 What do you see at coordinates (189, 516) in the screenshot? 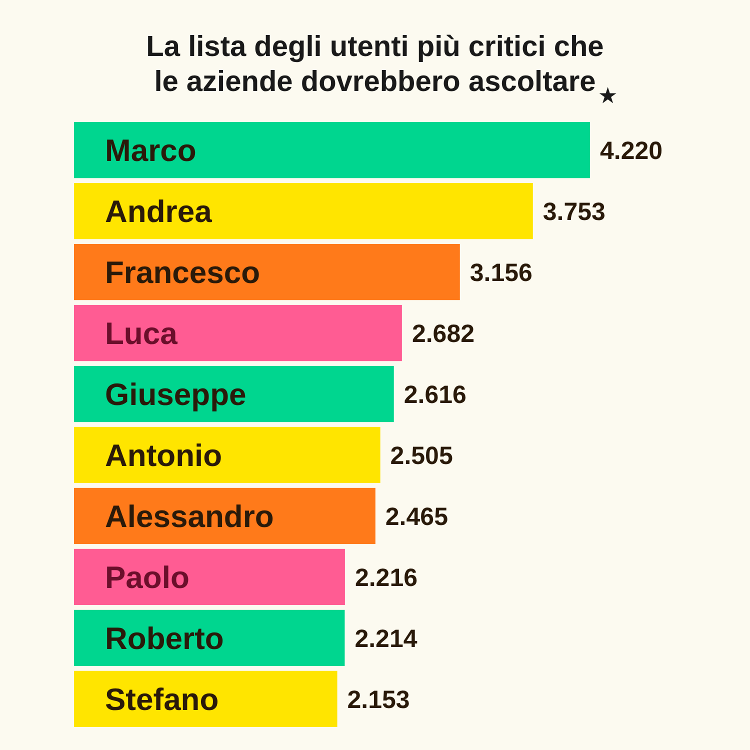
I see `y-tick-label: Alessandro` at bounding box center [189, 516].